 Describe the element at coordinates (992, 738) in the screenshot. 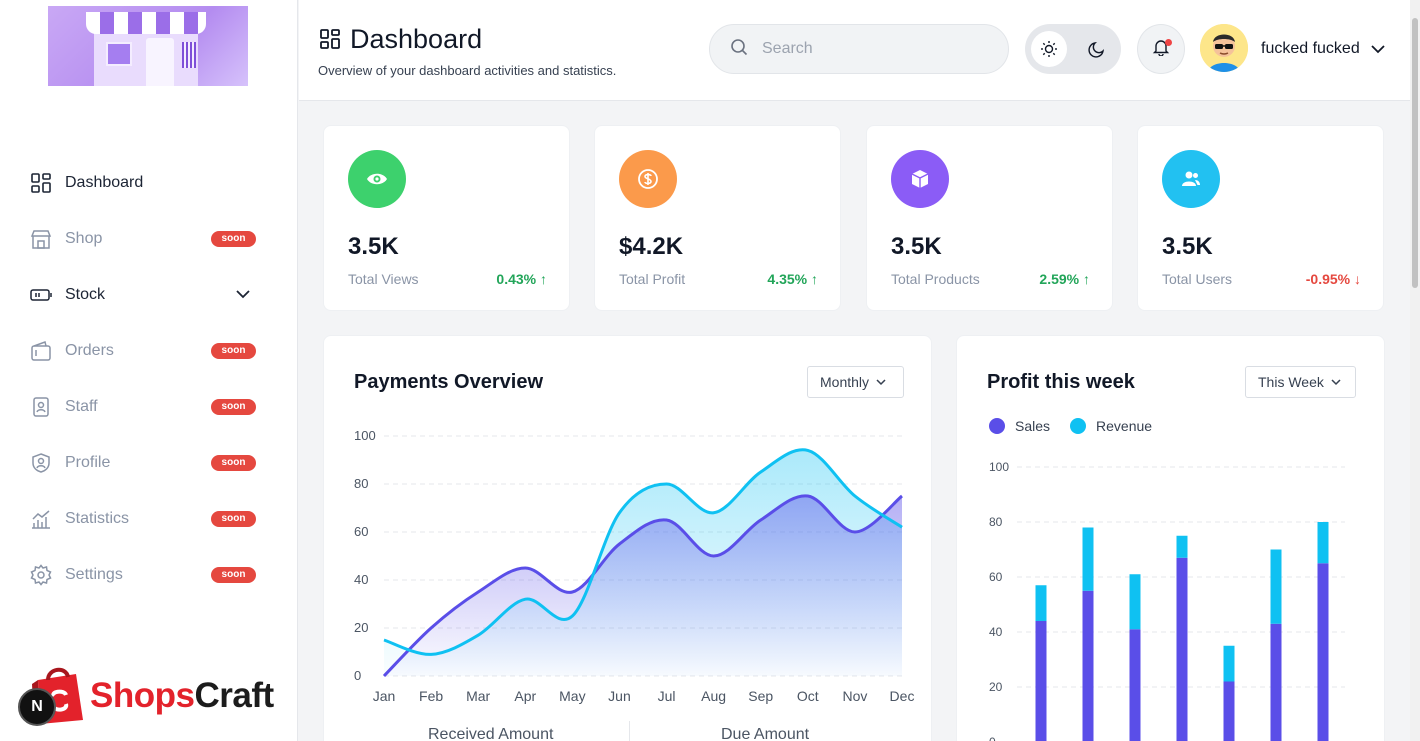

I see `y-tick-label: 0` at that location.